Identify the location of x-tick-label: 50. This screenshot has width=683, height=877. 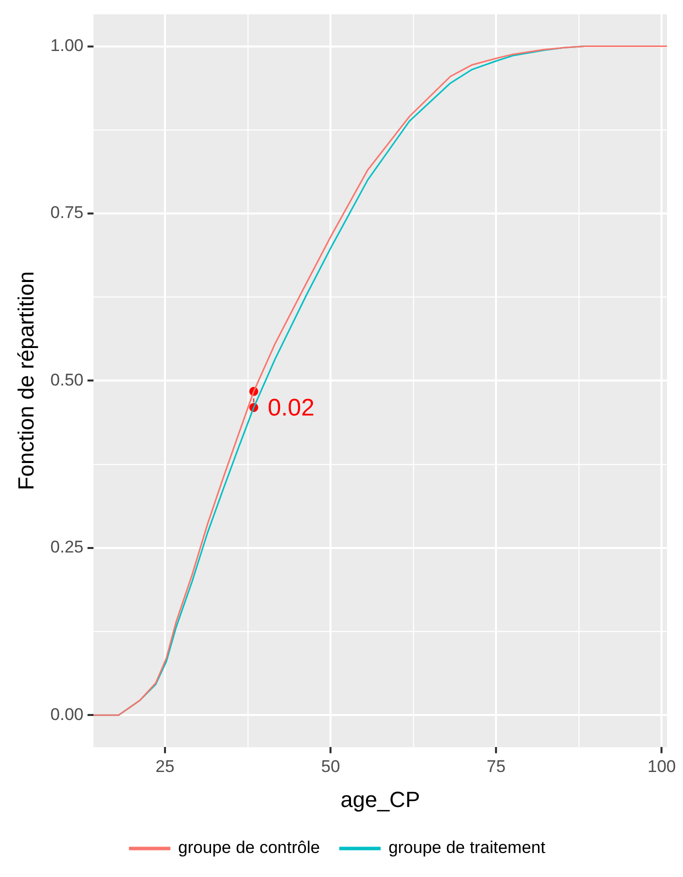
(330, 766).